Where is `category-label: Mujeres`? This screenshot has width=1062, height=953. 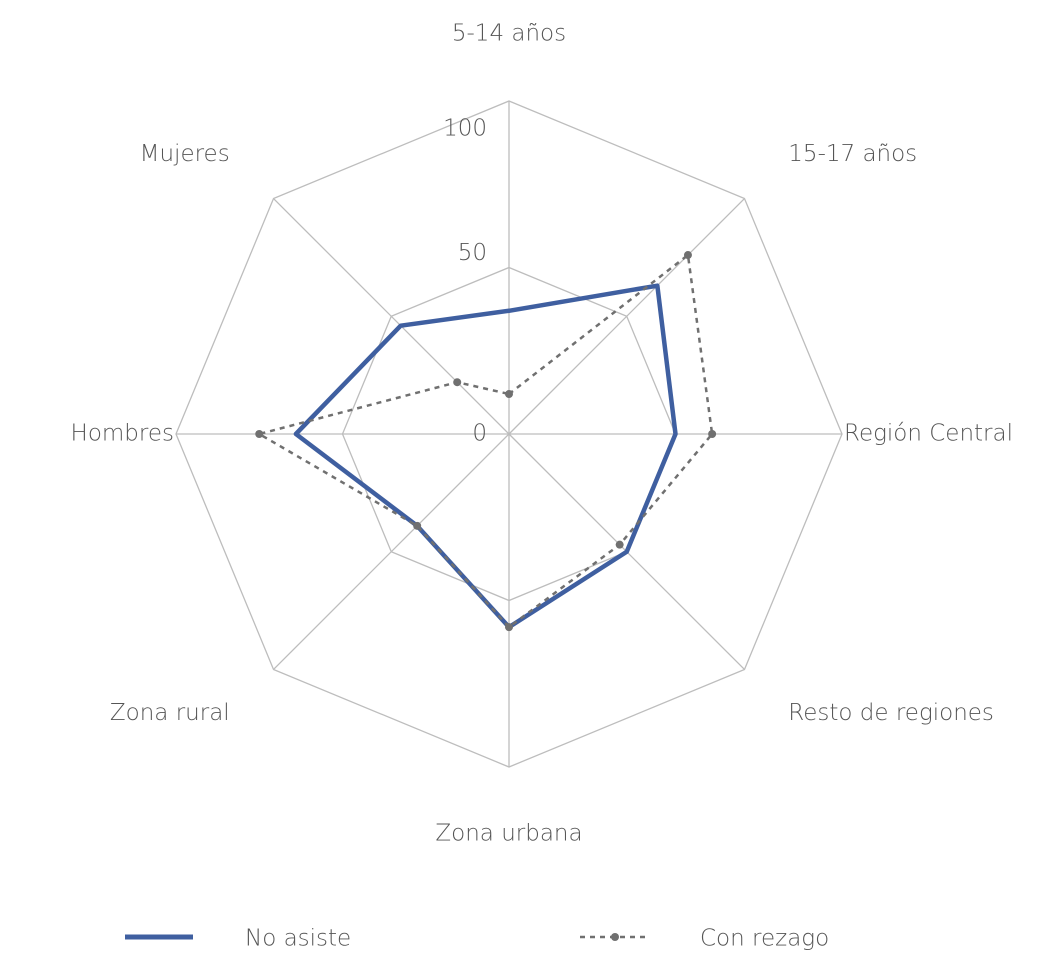
category-label: Mujeres is located at coordinates (185, 154).